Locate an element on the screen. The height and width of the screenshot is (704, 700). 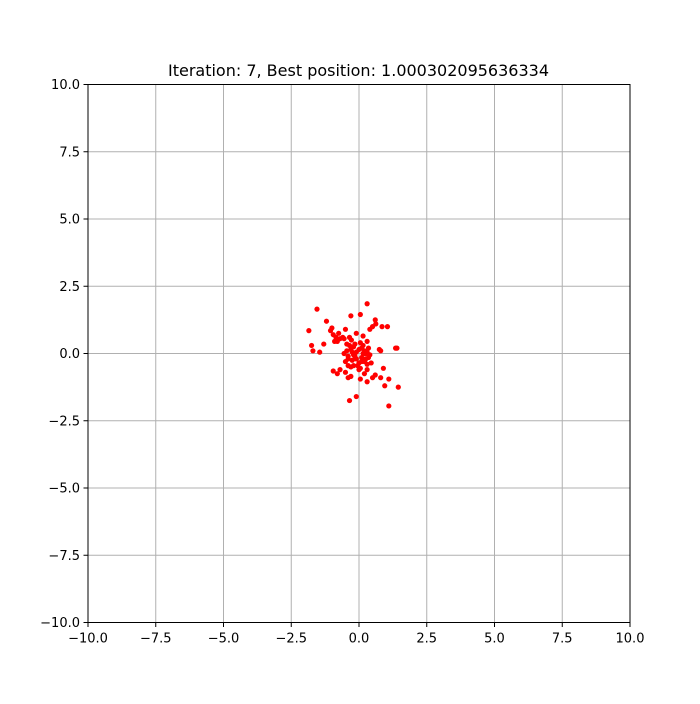
y-tick-label: 2.5 is located at coordinates (69, 287).